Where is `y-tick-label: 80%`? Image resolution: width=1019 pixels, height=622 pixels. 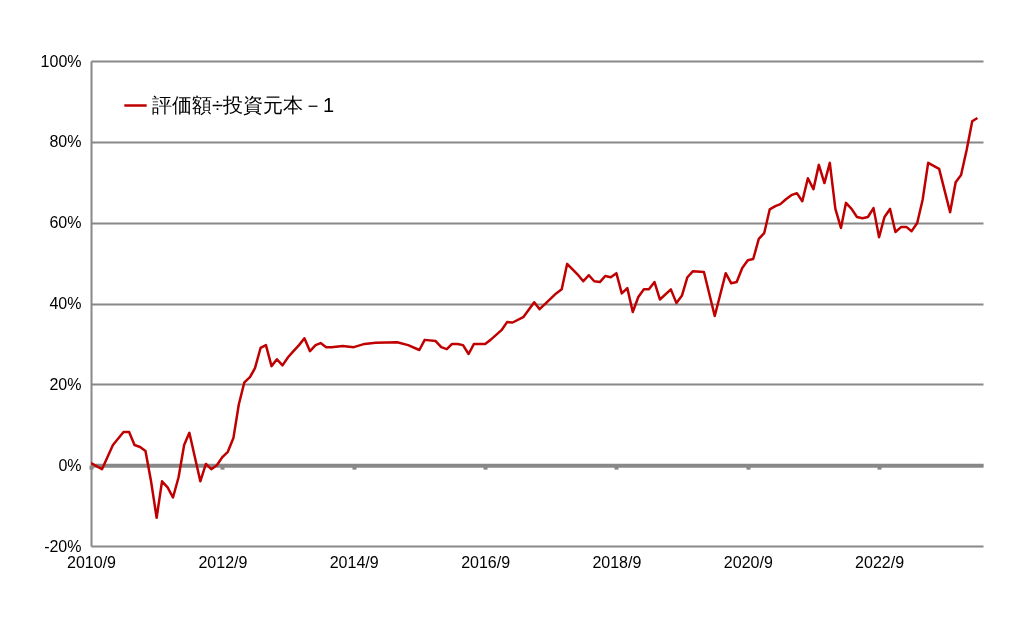
y-tick-label: 80% is located at coordinates (65, 142).